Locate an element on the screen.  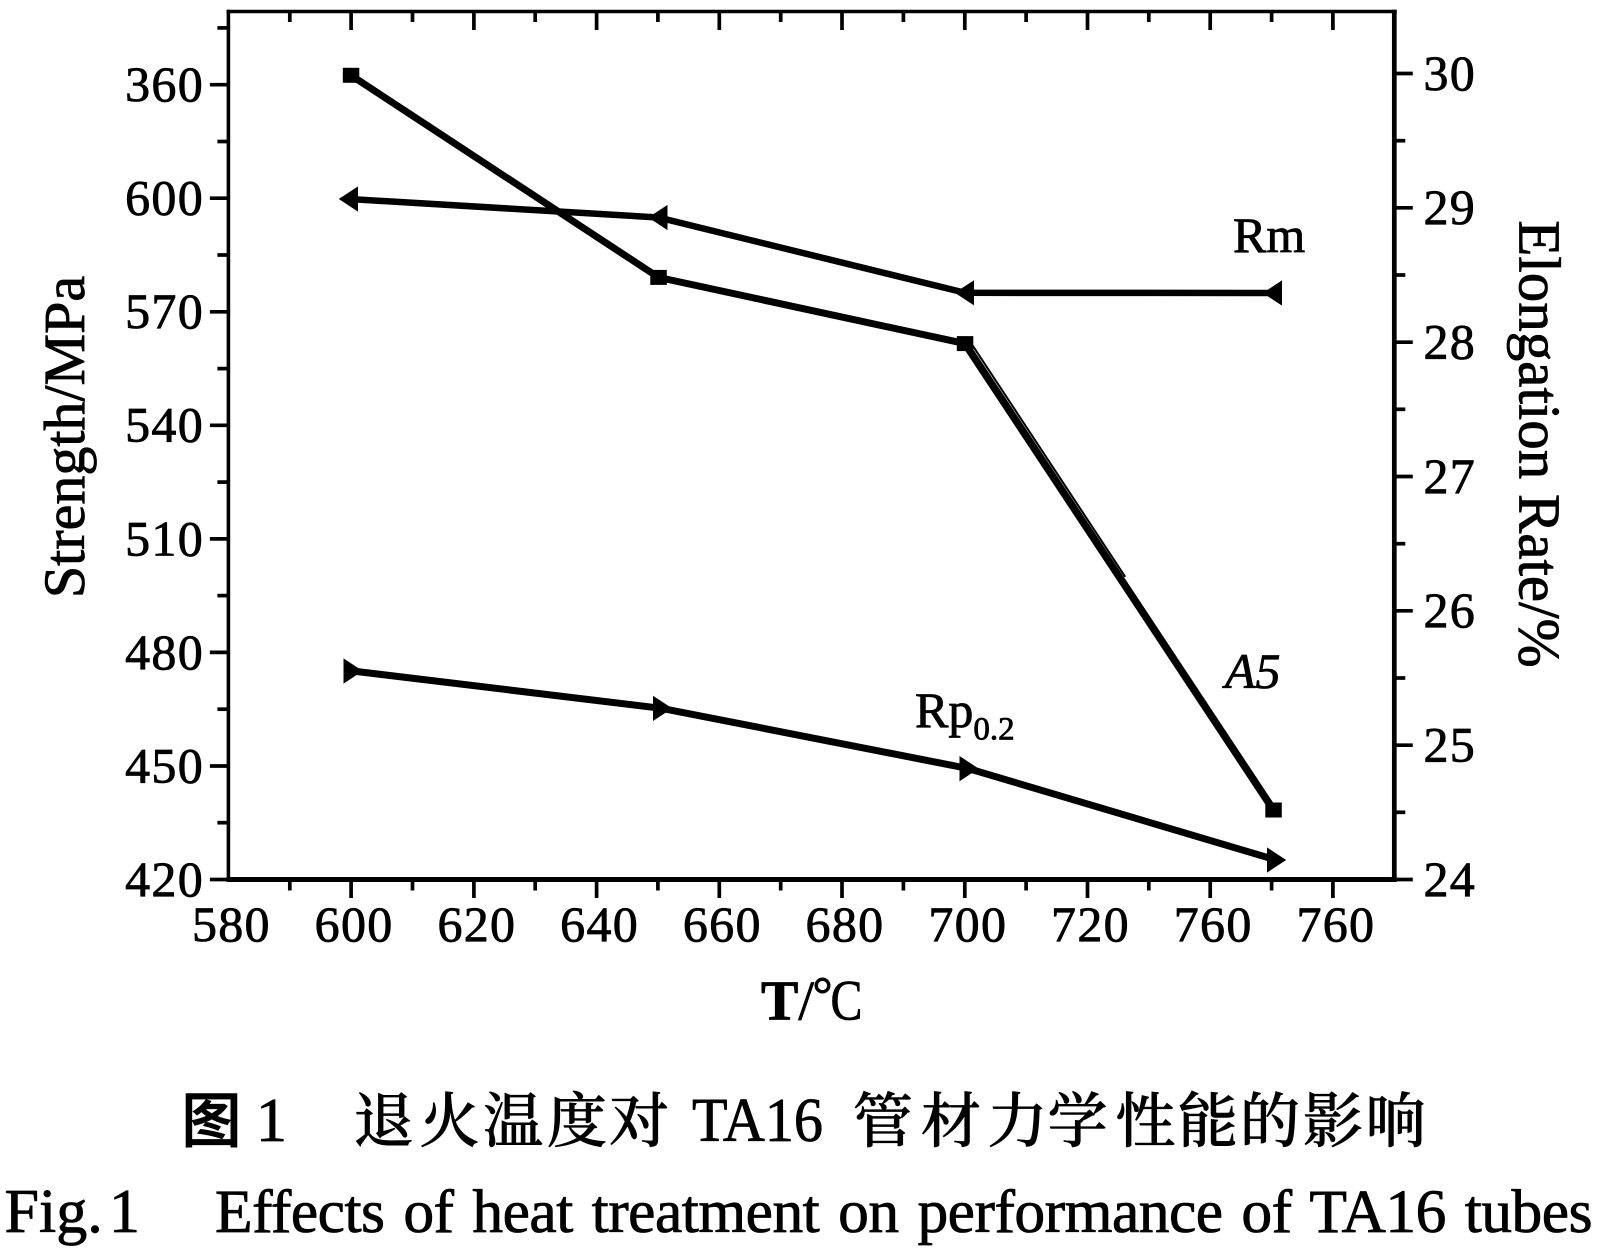
svg-text: T/ is located at coordinates (787, 1002).